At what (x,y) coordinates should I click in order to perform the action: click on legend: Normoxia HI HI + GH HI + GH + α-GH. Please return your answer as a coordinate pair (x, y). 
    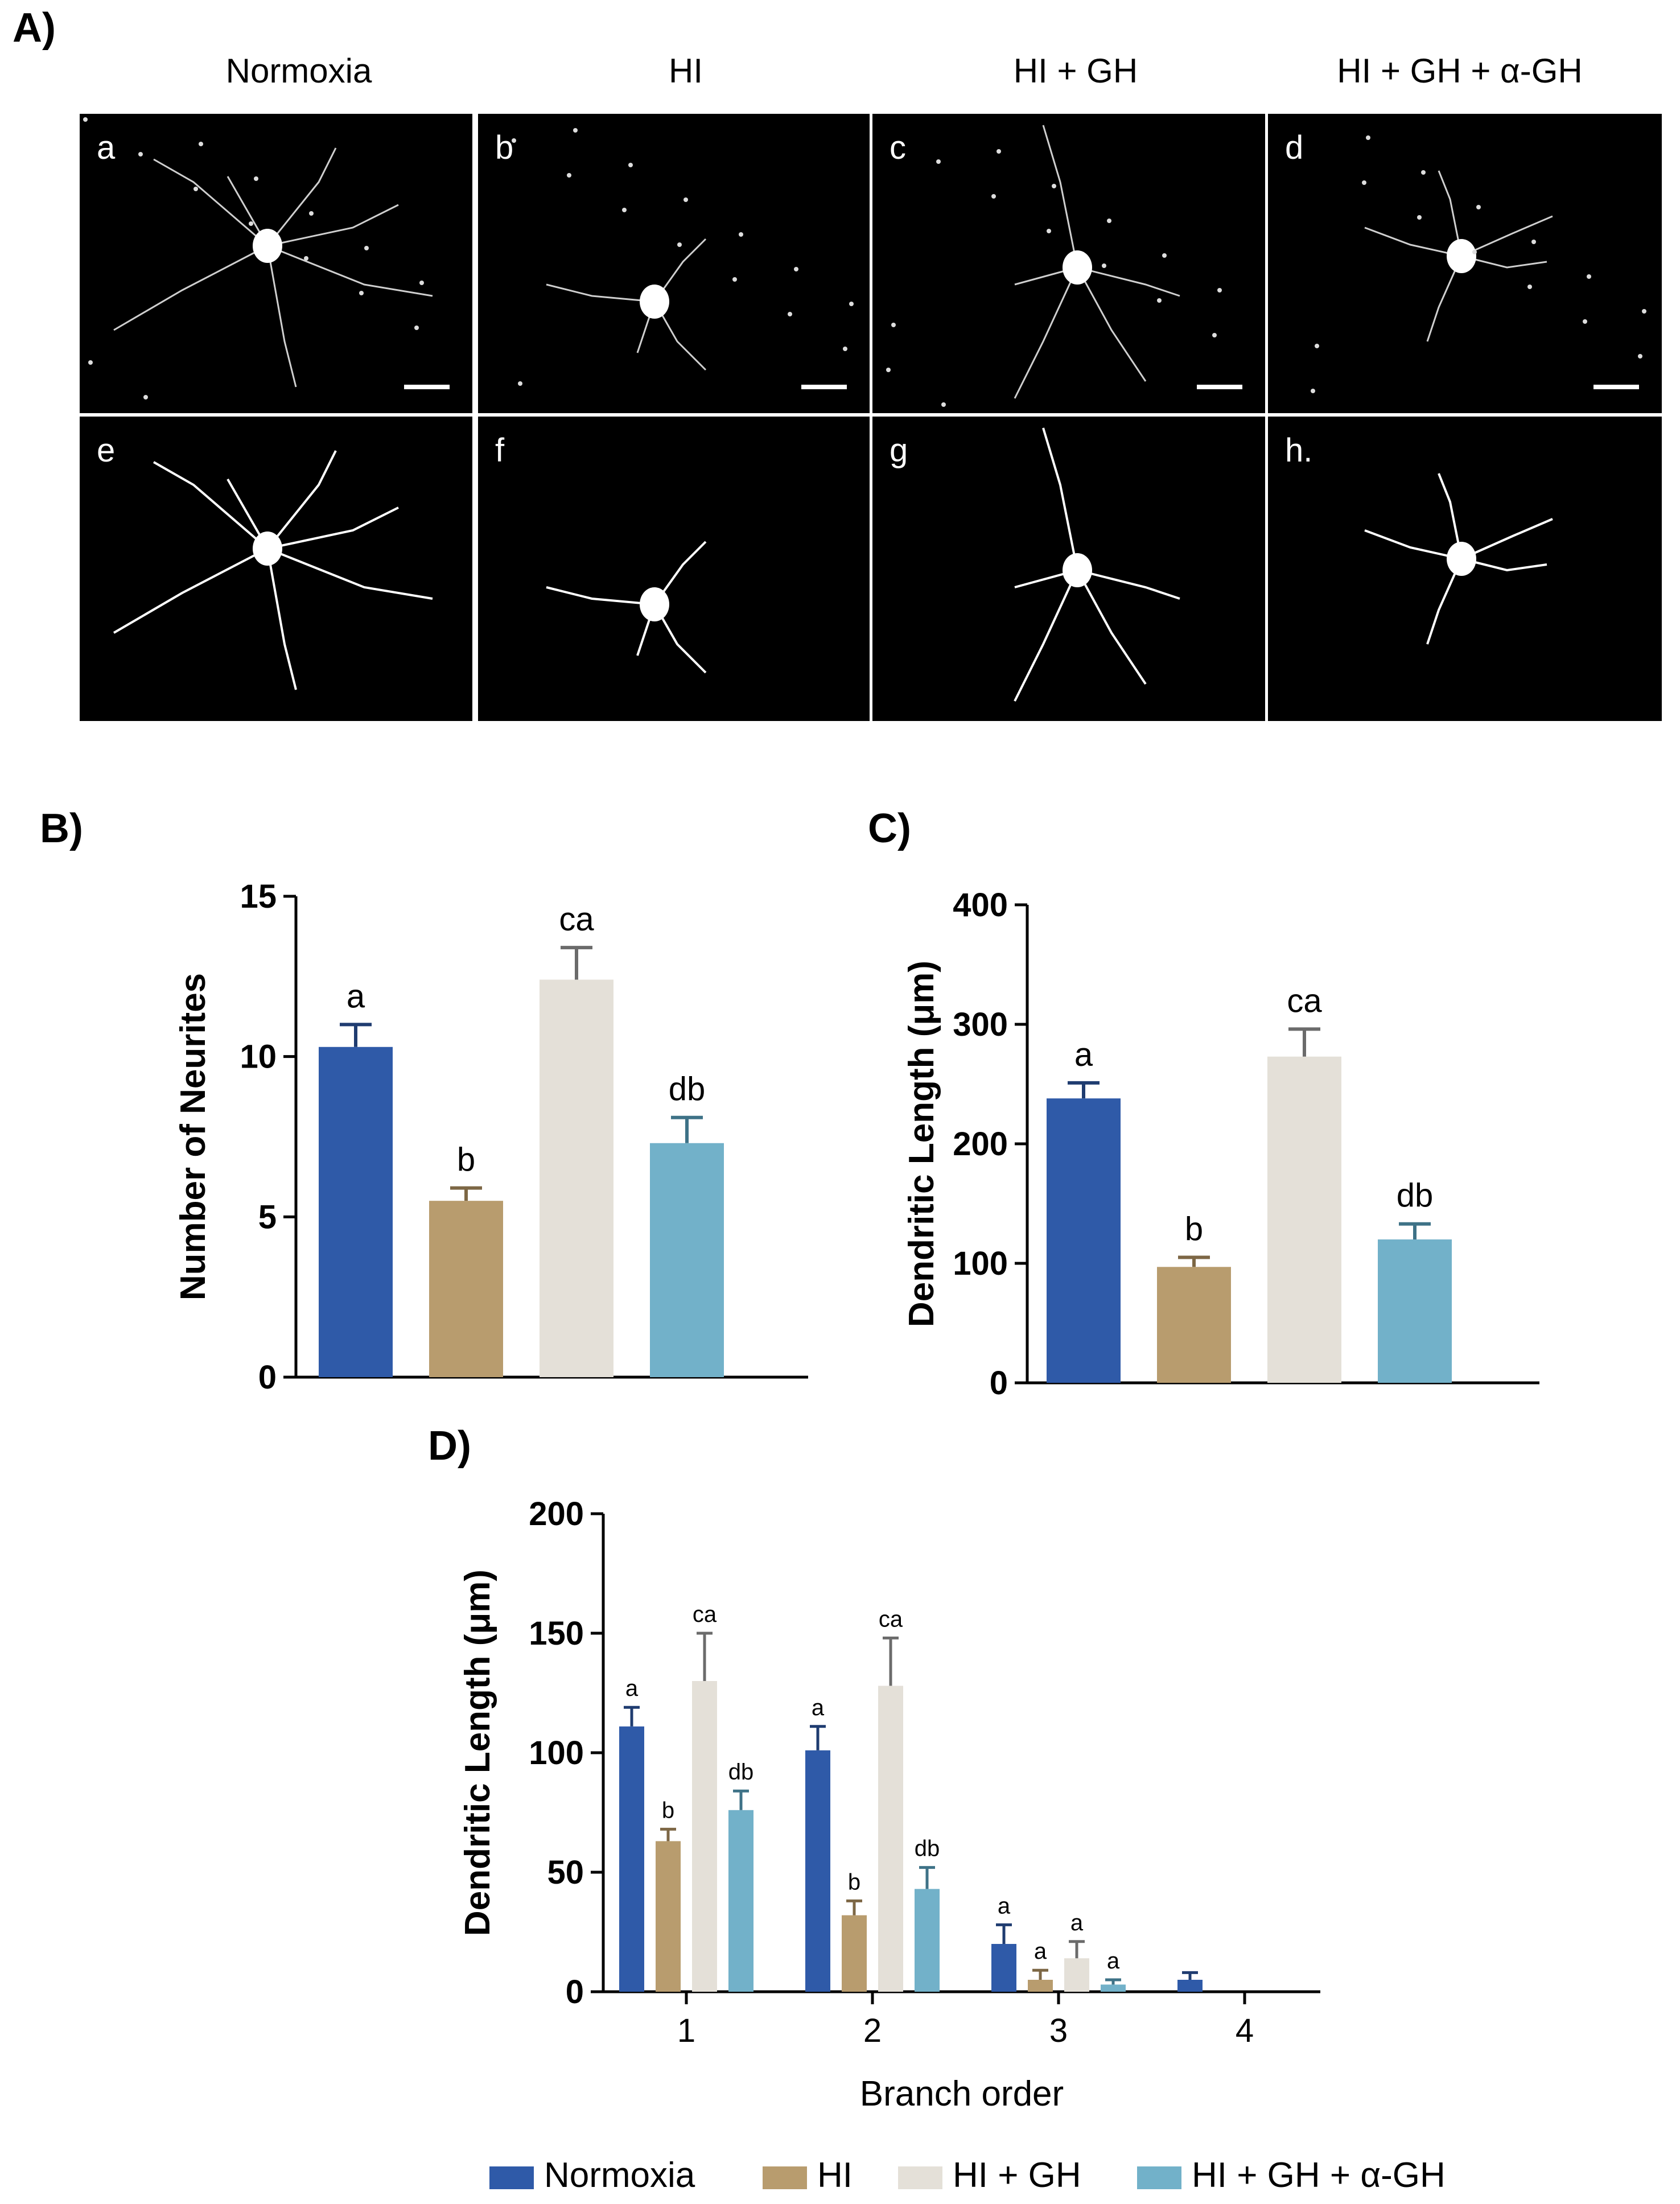
    Looking at the image, I should click on (1015, 2171).